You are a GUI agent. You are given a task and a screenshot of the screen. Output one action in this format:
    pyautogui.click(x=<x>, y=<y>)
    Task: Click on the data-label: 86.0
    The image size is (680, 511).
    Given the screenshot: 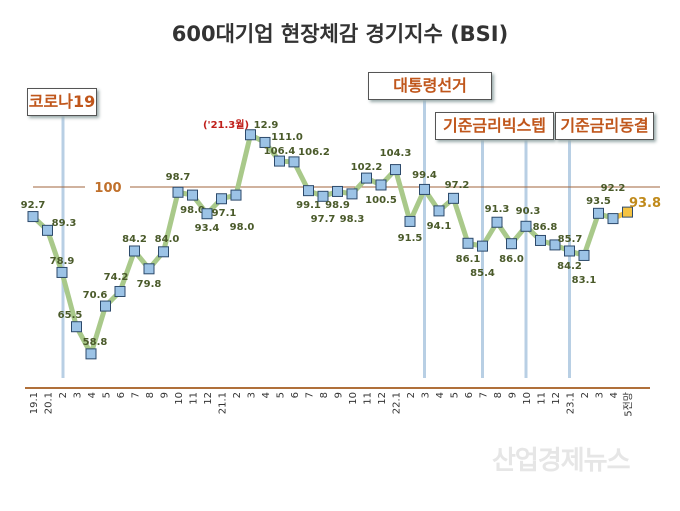 What is the action you would take?
    pyautogui.click(x=511, y=259)
    